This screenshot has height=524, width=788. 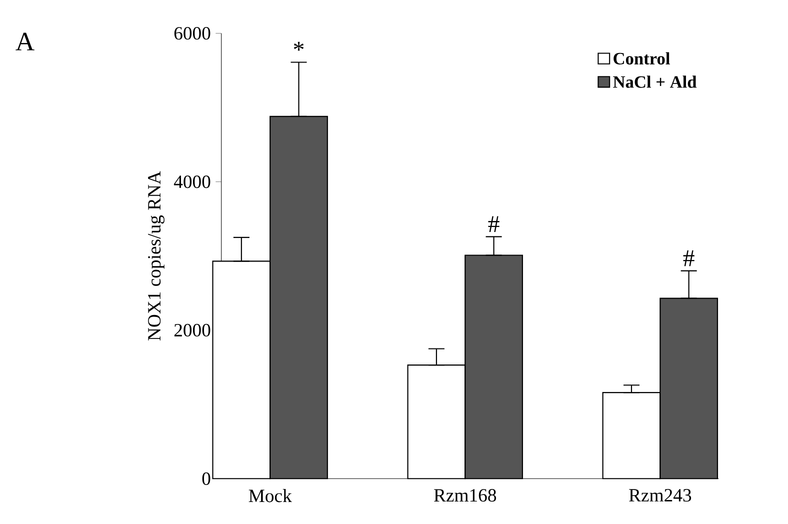 What do you see at coordinates (270, 495) in the screenshot?
I see `x-tick-label: Mock` at bounding box center [270, 495].